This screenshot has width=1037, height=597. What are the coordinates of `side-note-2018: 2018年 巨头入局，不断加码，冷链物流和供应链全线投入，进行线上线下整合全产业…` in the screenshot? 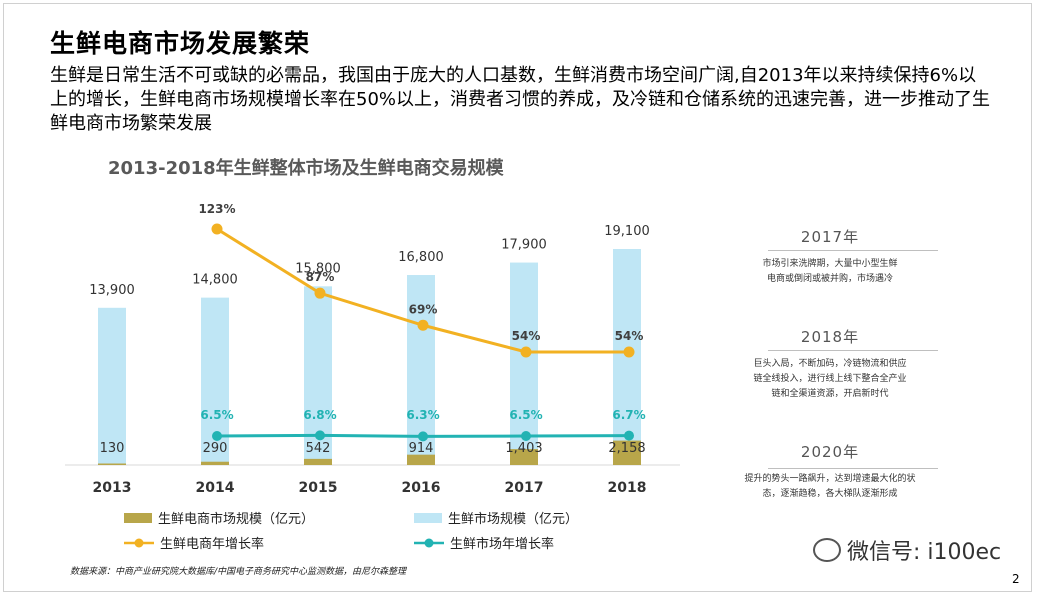 It's located at (830, 364).